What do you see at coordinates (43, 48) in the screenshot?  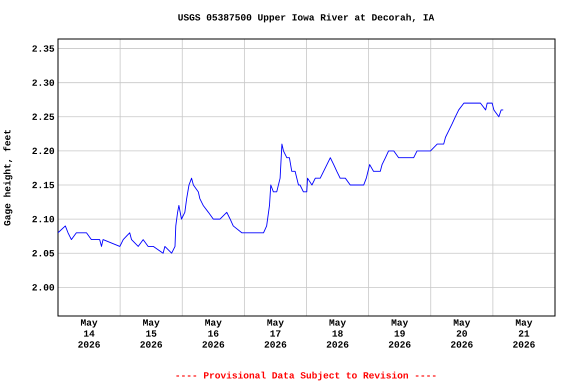 I see `y-tick-label: 2.35` at bounding box center [43, 48].